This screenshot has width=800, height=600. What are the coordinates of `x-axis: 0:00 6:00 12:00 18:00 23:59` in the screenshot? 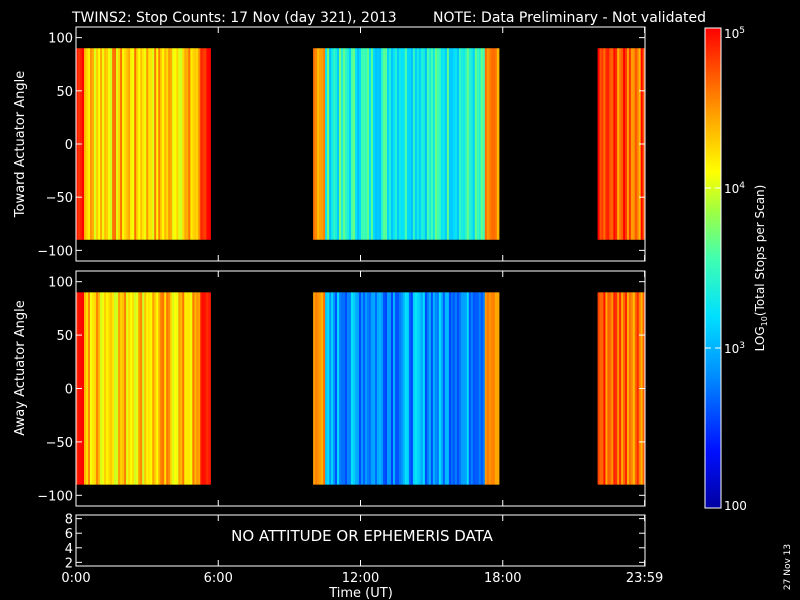 It's located at (362, 578).